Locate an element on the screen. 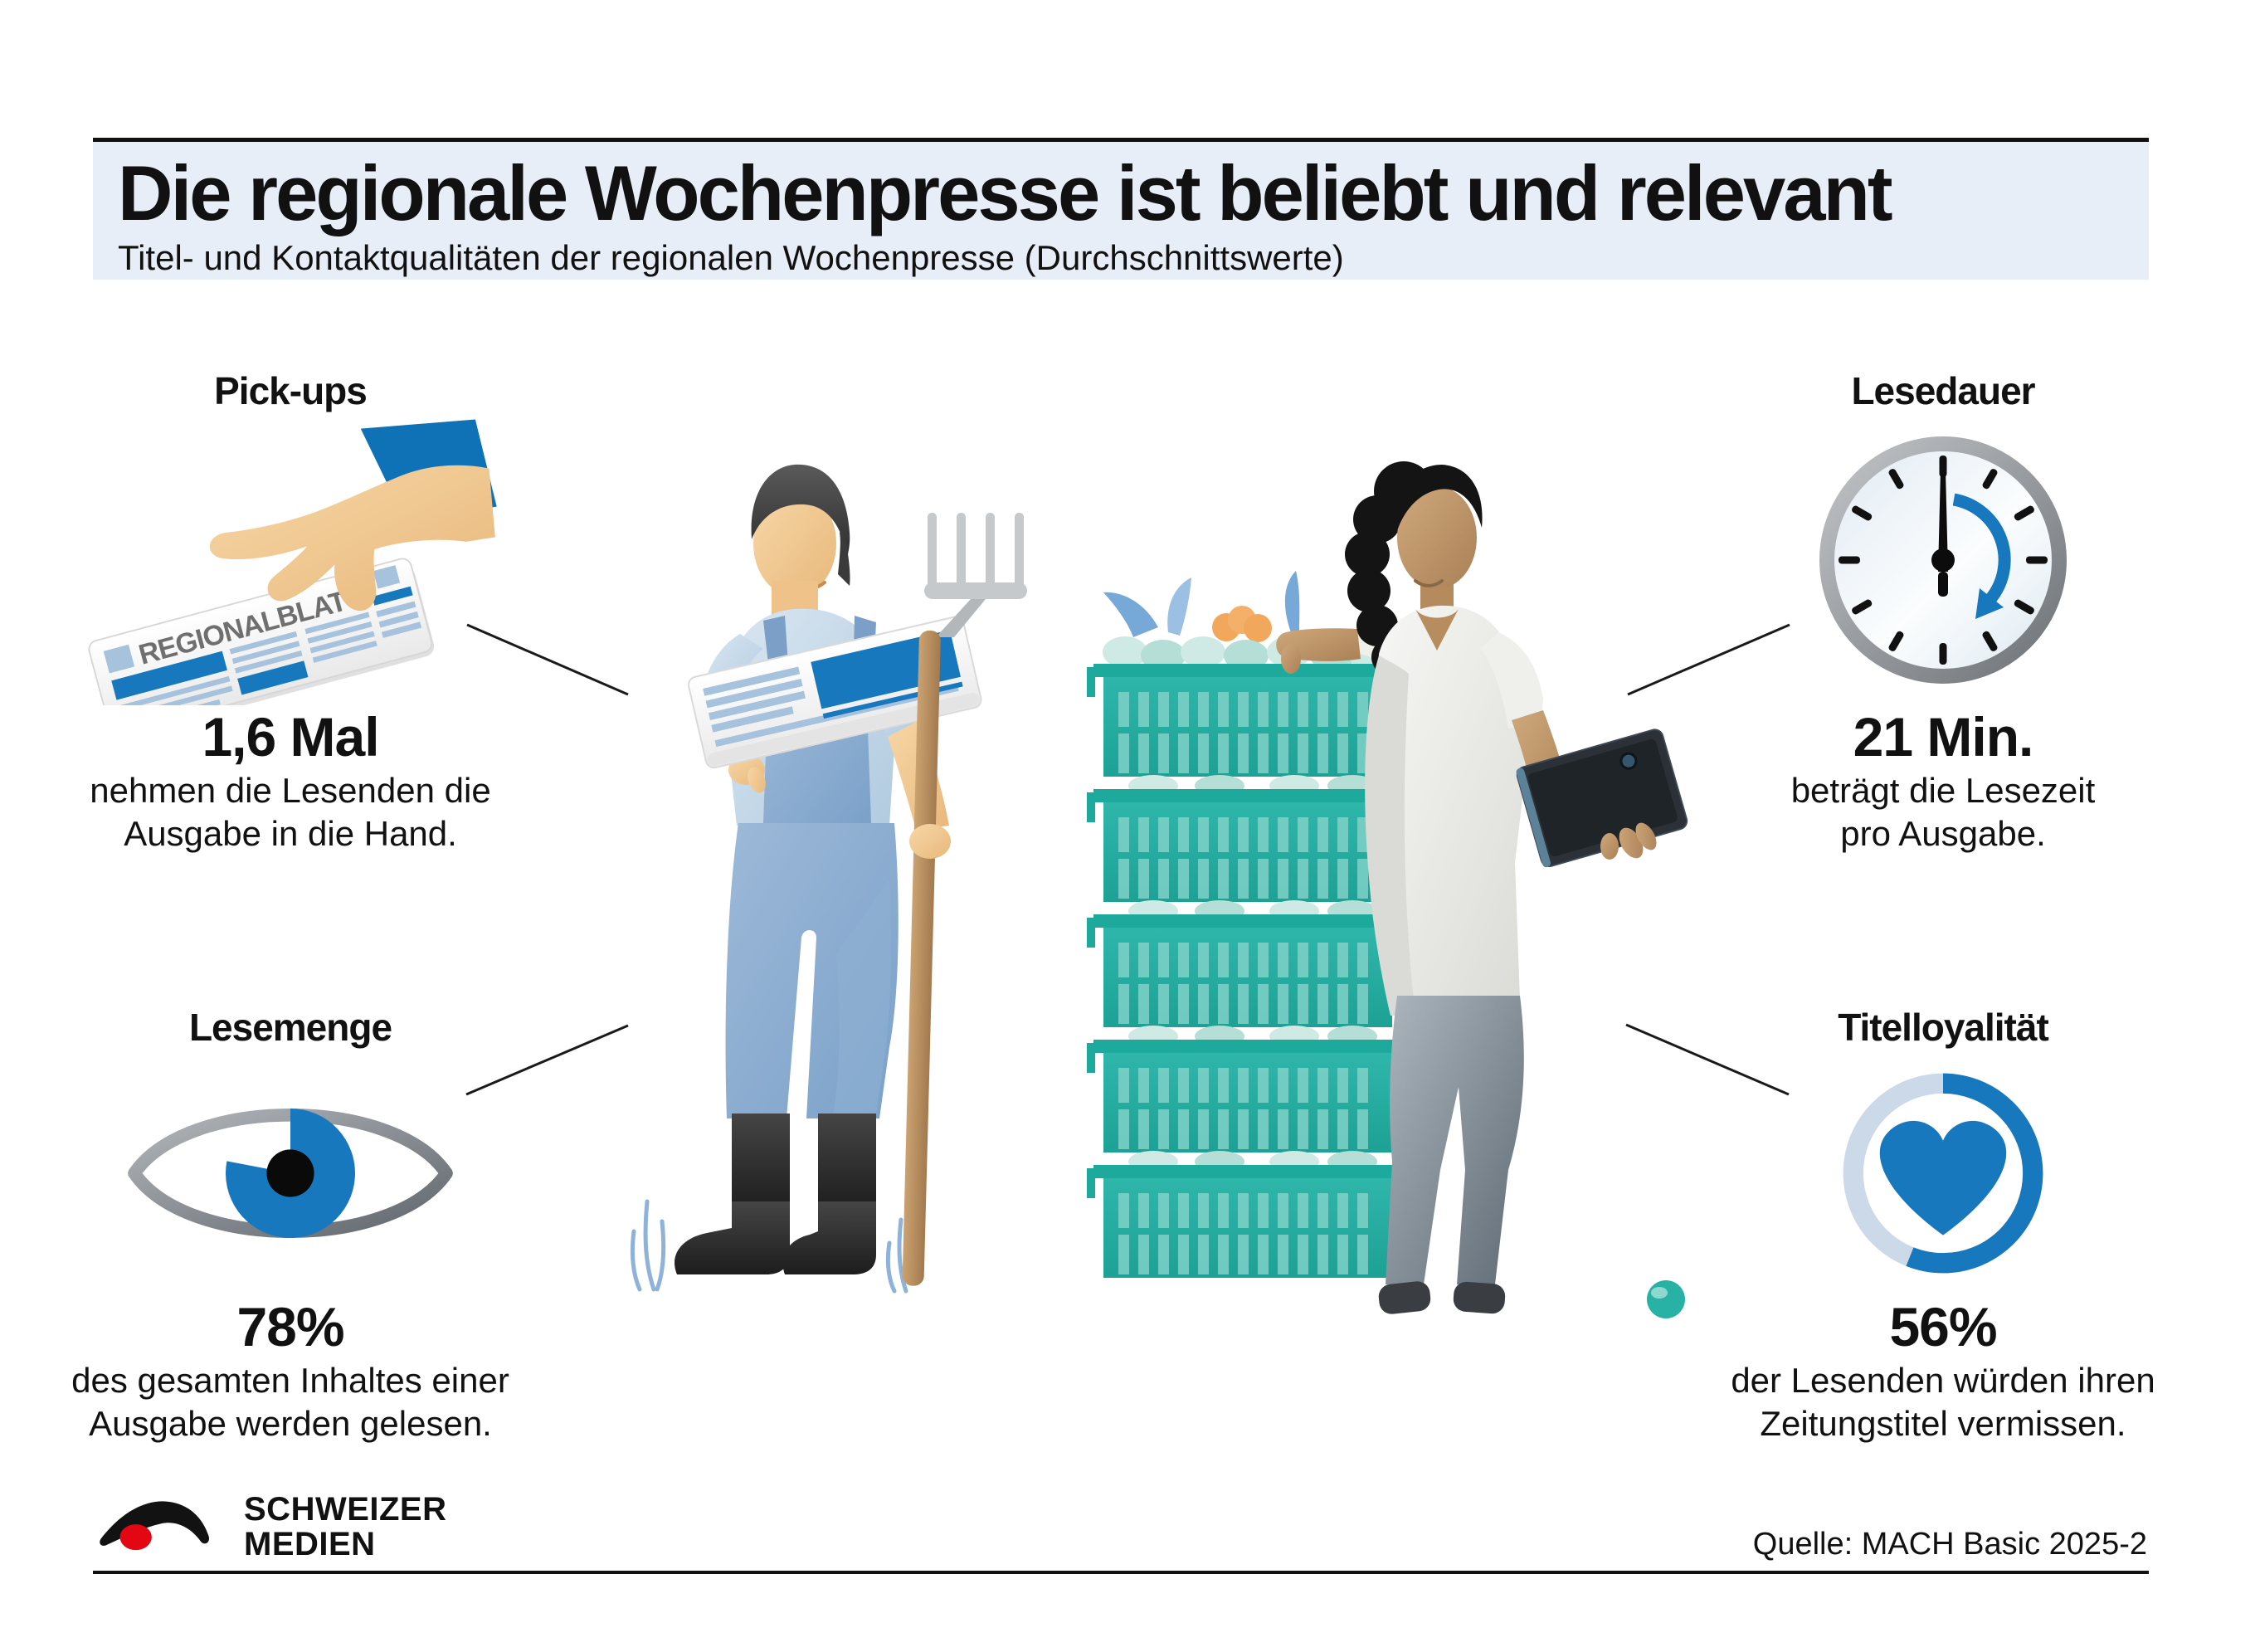 The width and height of the screenshot is (2255, 1652). logo-text: SCHWEIZER MEDIEN is located at coordinates (345, 1527).